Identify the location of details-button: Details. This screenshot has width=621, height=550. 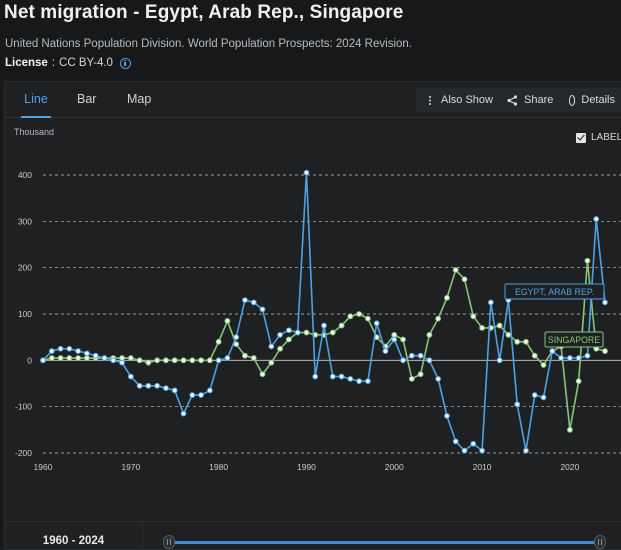
(591, 100).